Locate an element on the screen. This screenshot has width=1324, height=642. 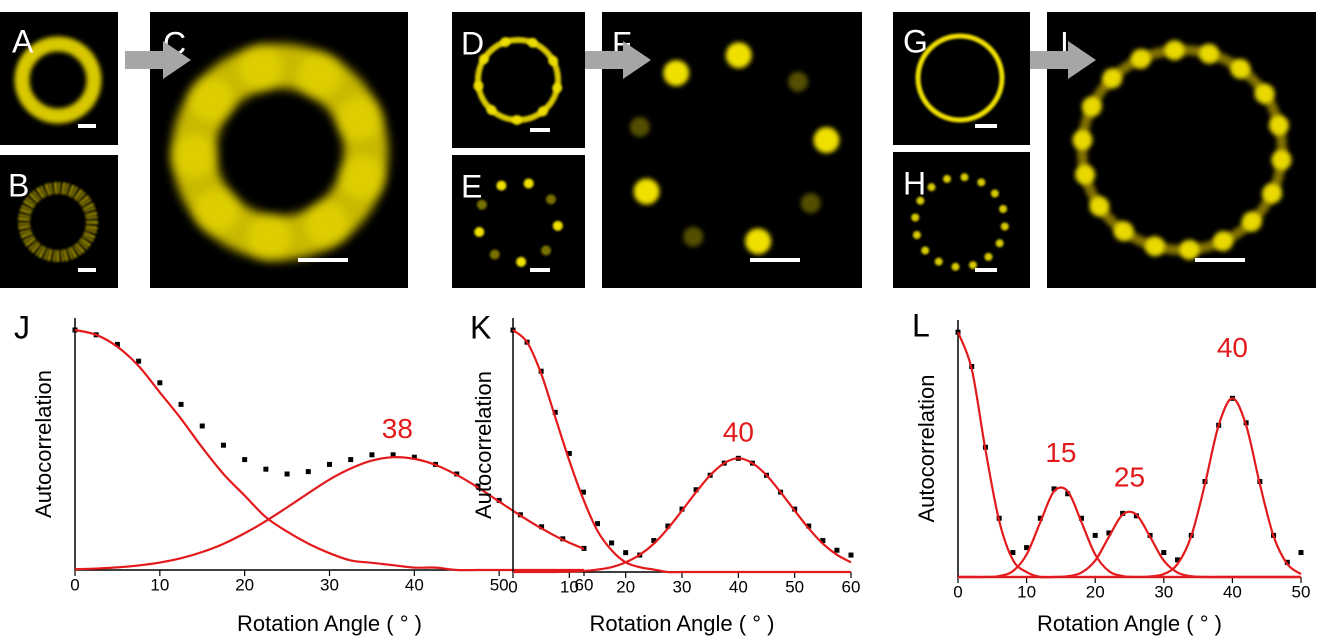
x-tick-label: 40 is located at coordinates (414, 584).